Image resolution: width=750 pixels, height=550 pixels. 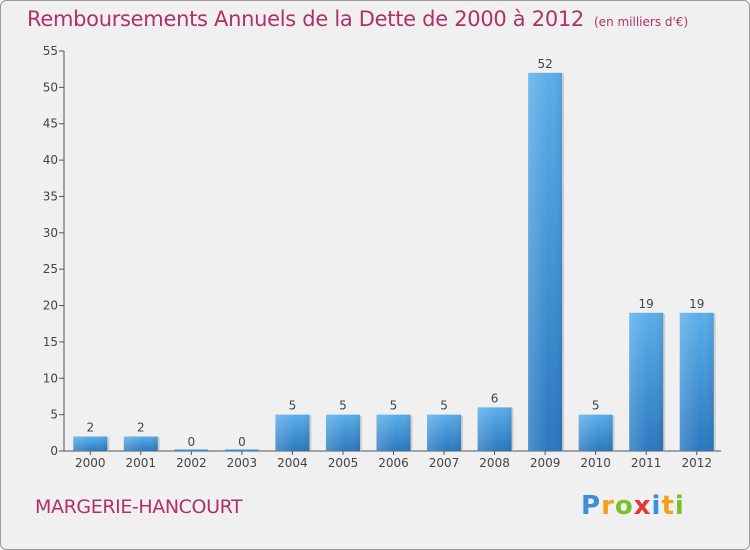 I want to click on x-tick-label-2011: 2011, so click(x=646, y=463).